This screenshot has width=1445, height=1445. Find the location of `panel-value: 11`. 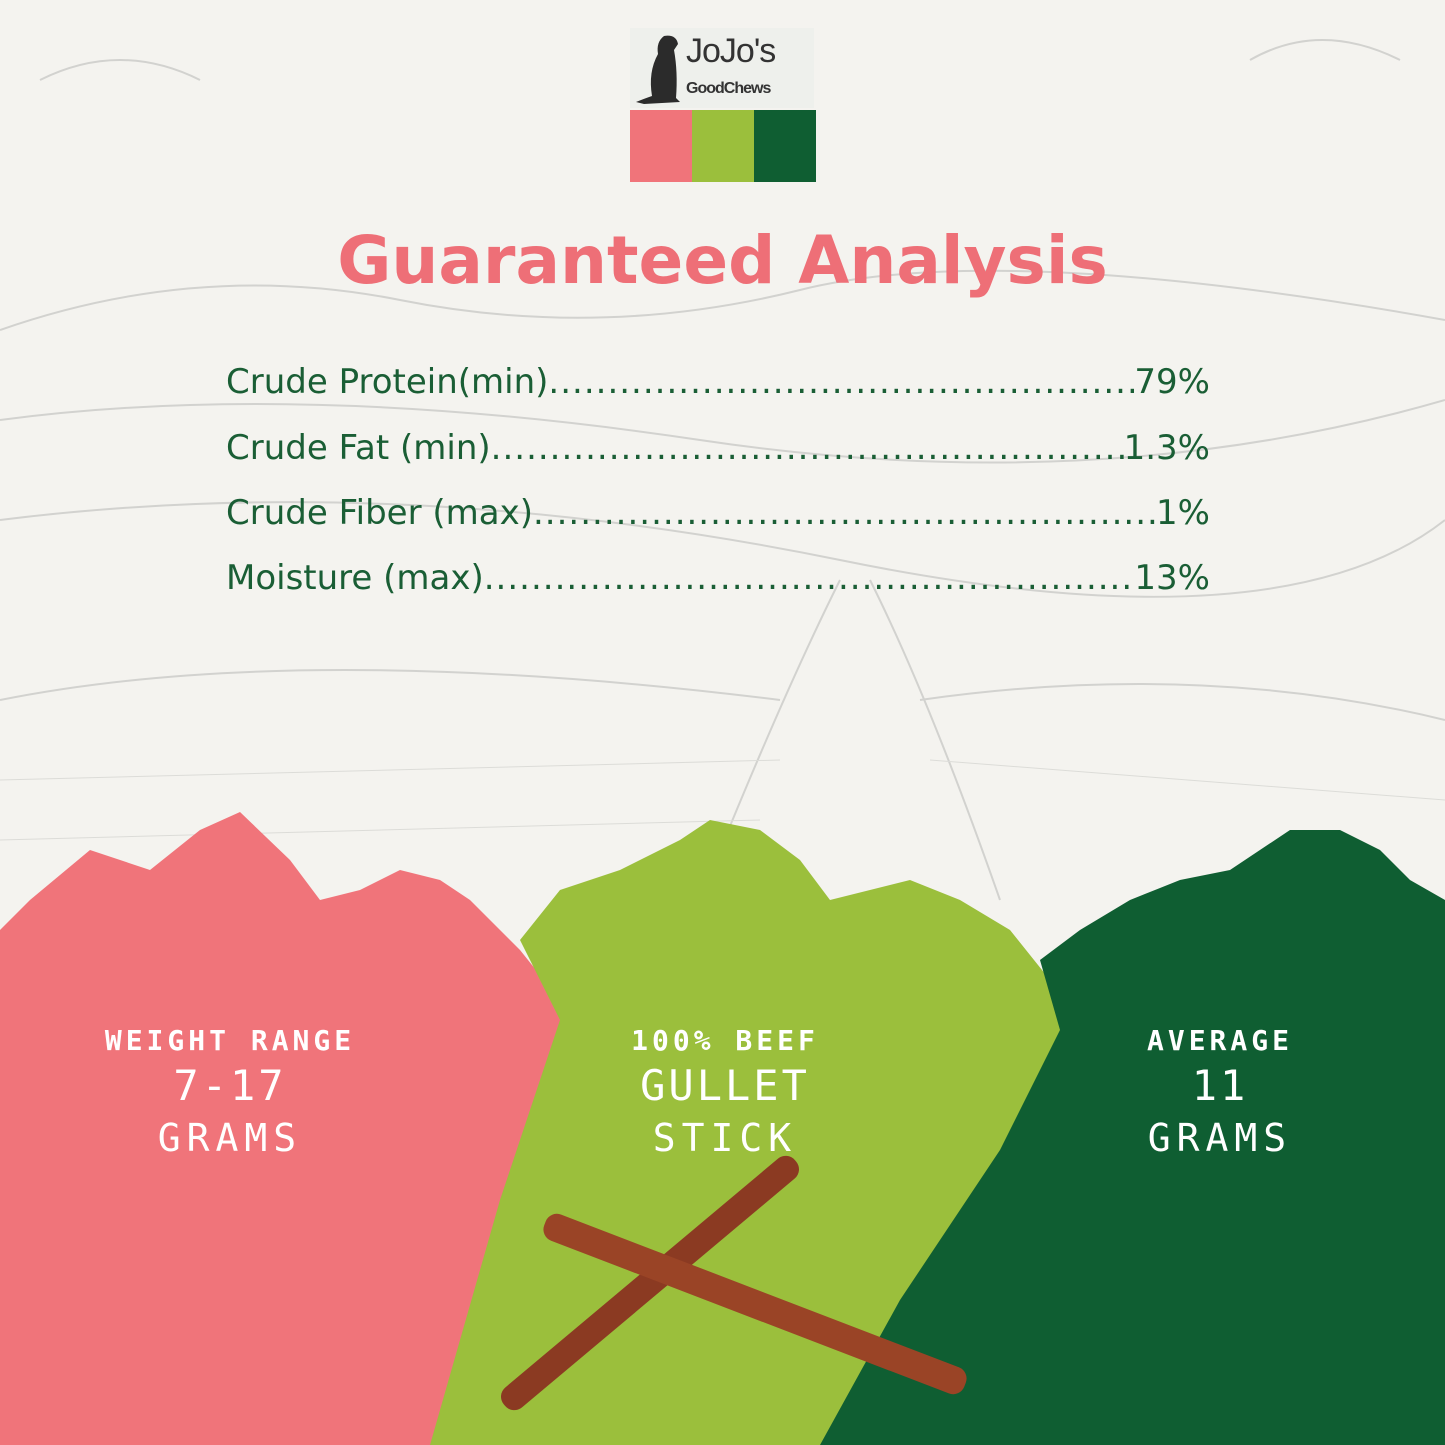

panel-value: 11 is located at coordinates (1220, 1085).